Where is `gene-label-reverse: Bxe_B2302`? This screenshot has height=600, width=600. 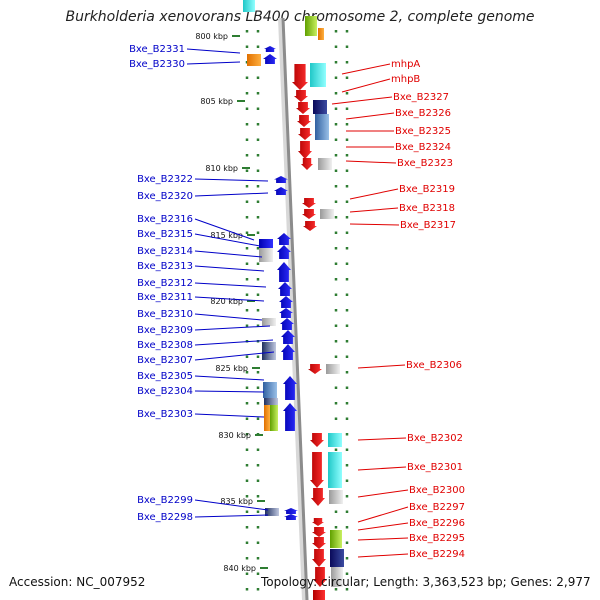 gene-label-reverse: Bxe_B2302 is located at coordinates (435, 438).